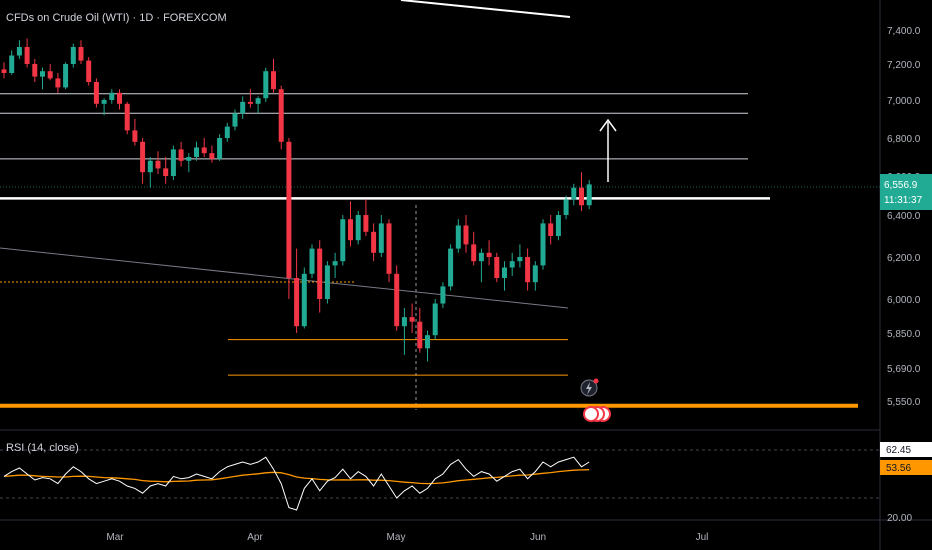 The image size is (932, 550). What do you see at coordinates (589, 388) in the screenshot?
I see `lightning-glyph` at bounding box center [589, 388].